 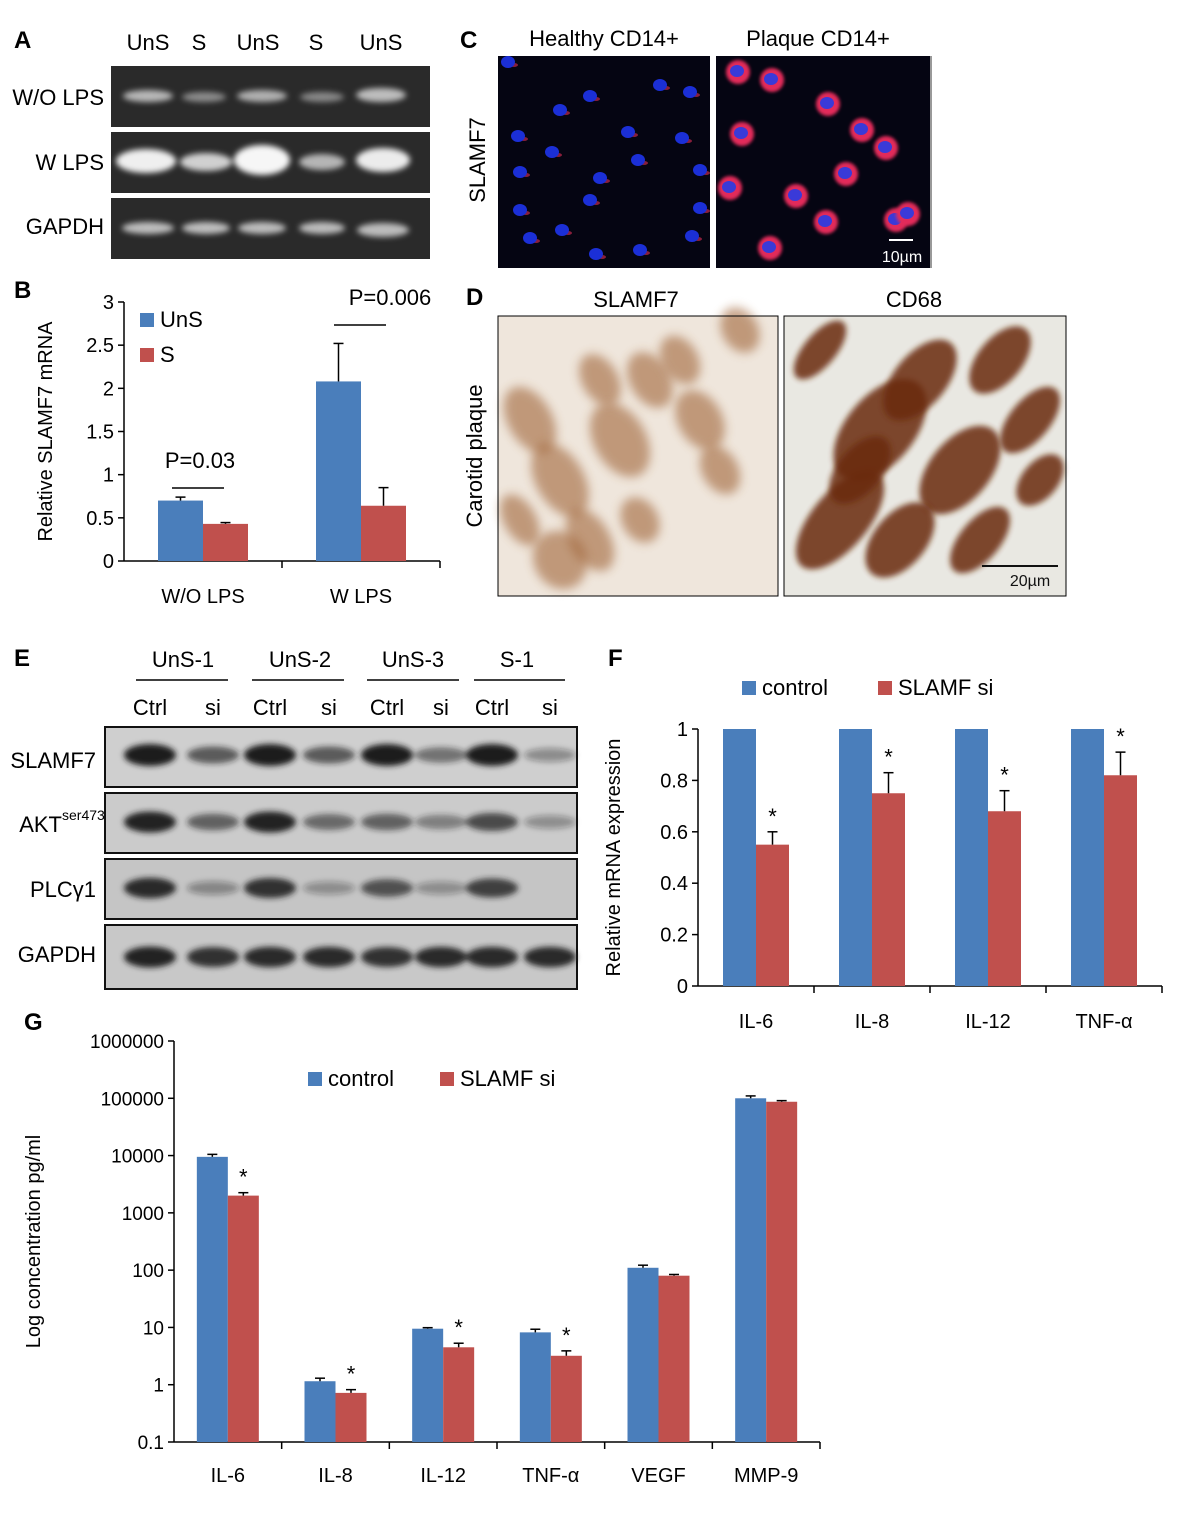 What do you see at coordinates (872, 1022) in the screenshot?
I see `x-tick-label: IL-8` at bounding box center [872, 1022].